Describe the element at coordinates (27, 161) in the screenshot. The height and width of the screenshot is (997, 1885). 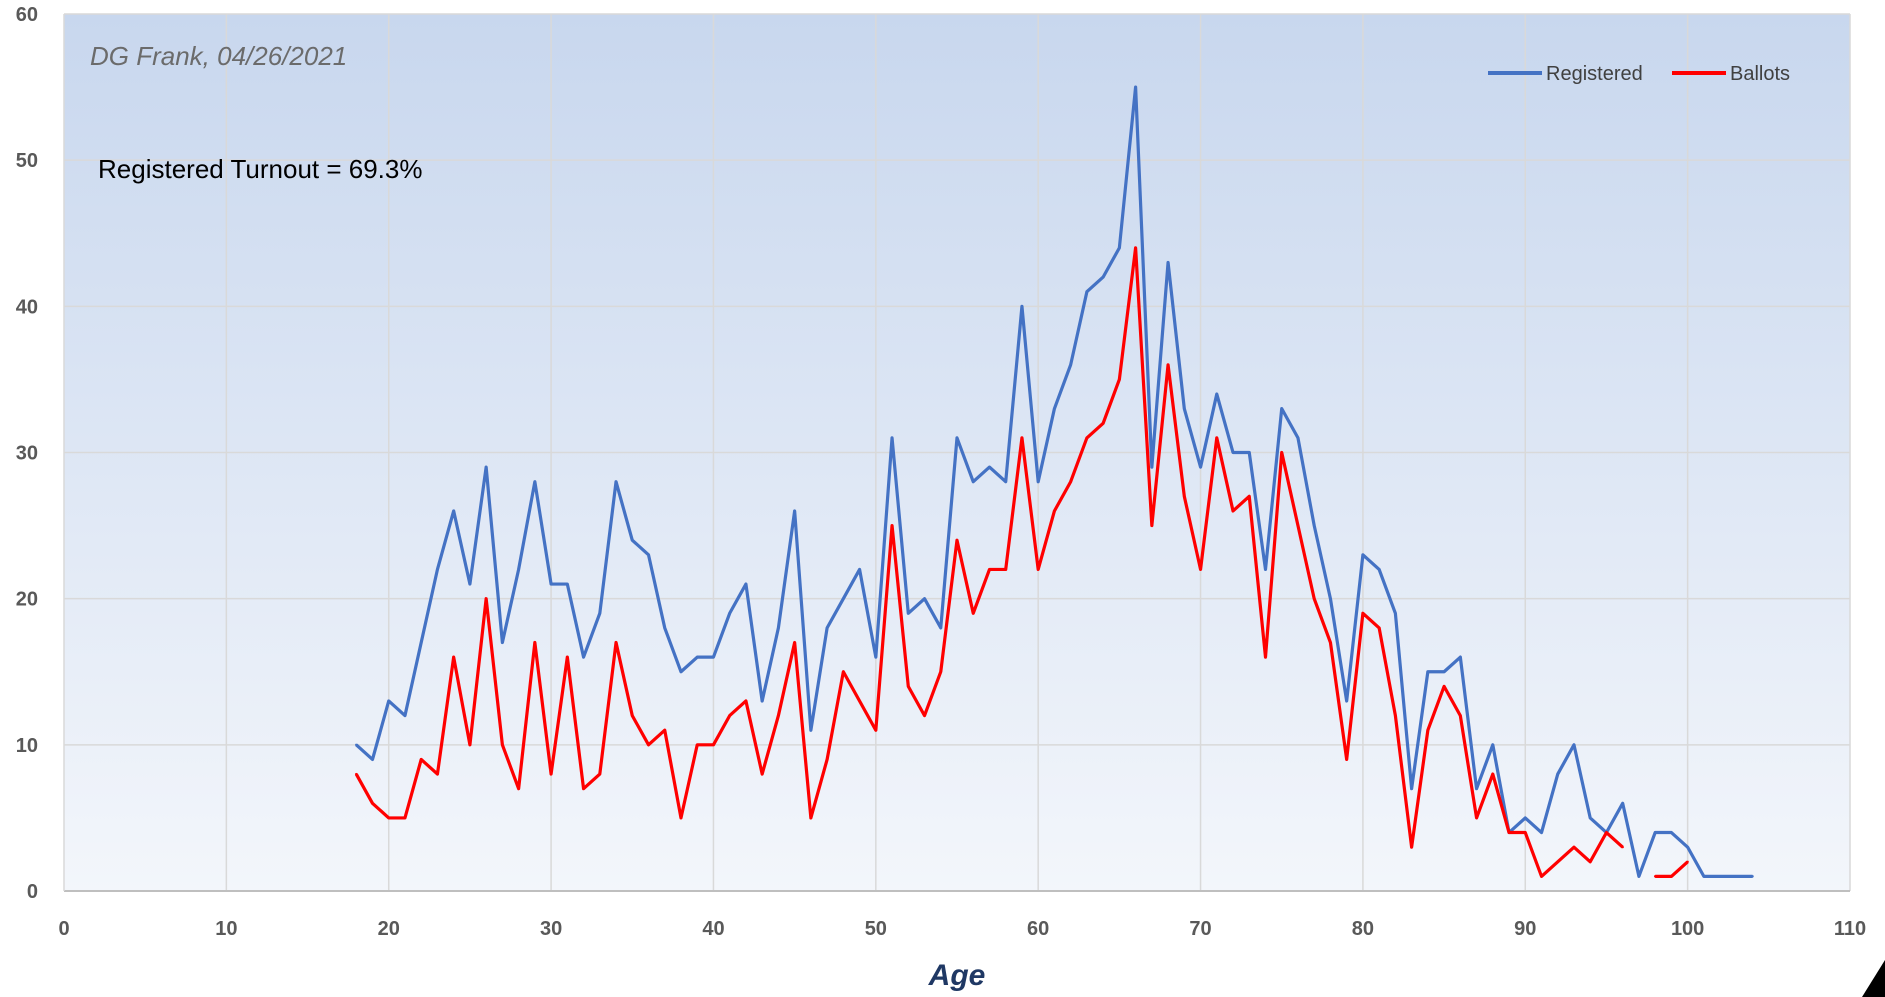
I see `y-tick-label: 50` at that location.